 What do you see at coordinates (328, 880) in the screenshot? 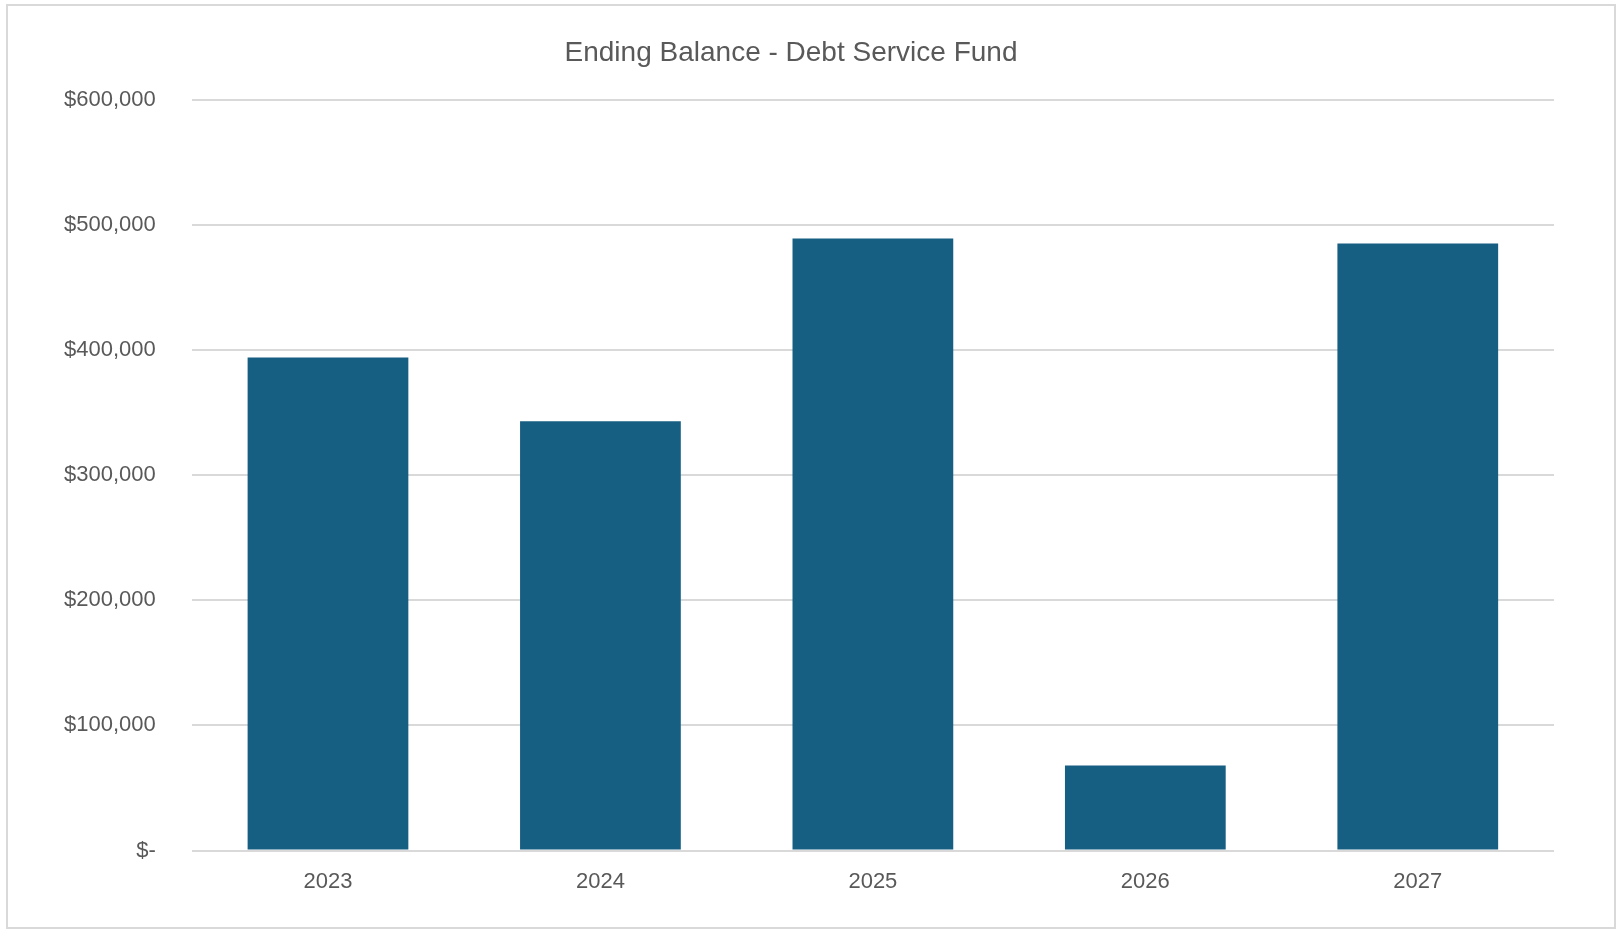
I see `x-tick-label: 2023` at bounding box center [328, 880].